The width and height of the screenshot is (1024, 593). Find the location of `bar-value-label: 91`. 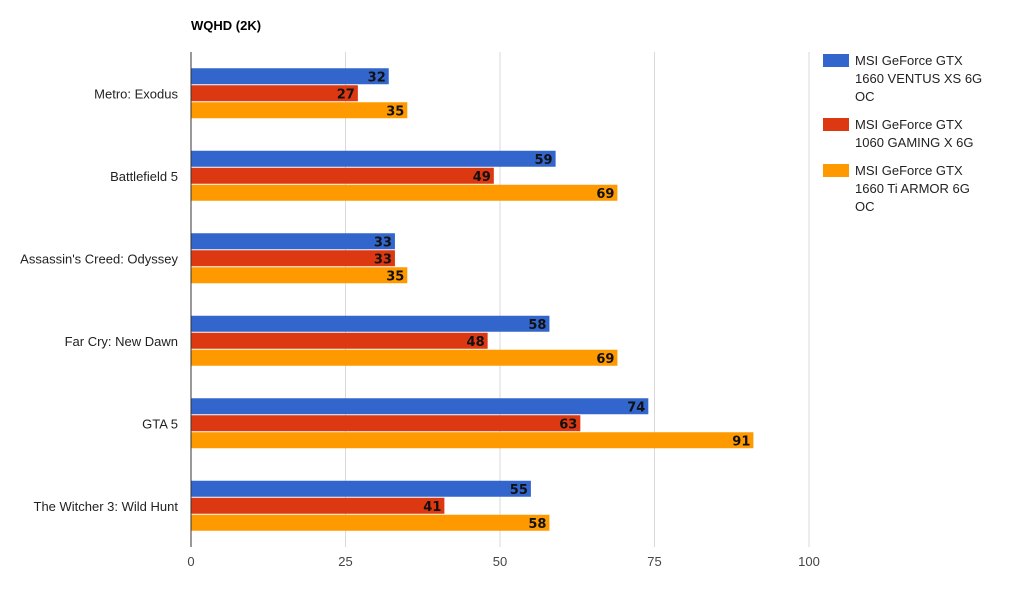

bar-value-label: 91 is located at coordinates (741, 441).